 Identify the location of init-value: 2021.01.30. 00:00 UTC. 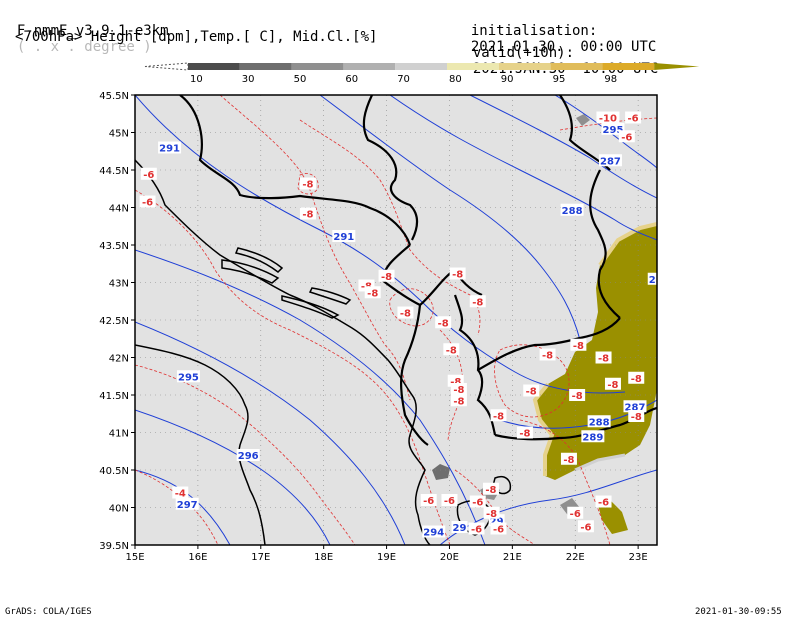
(563, 47).